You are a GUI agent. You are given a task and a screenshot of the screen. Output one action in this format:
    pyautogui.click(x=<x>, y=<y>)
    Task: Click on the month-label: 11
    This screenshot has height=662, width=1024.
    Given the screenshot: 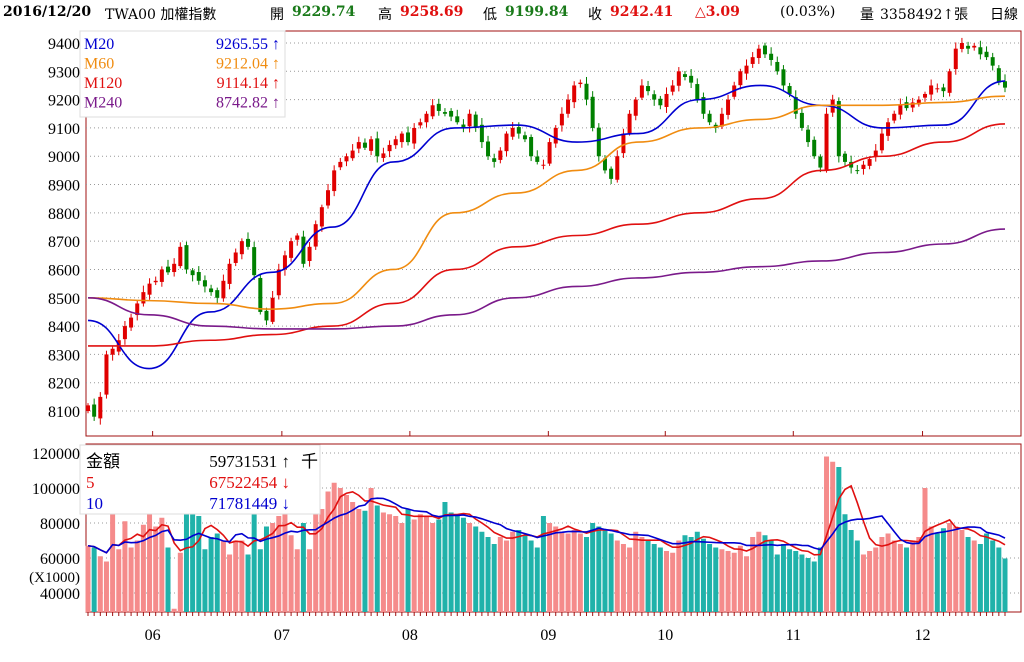 What is the action you would take?
    pyautogui.click(x=793, y=635)
    